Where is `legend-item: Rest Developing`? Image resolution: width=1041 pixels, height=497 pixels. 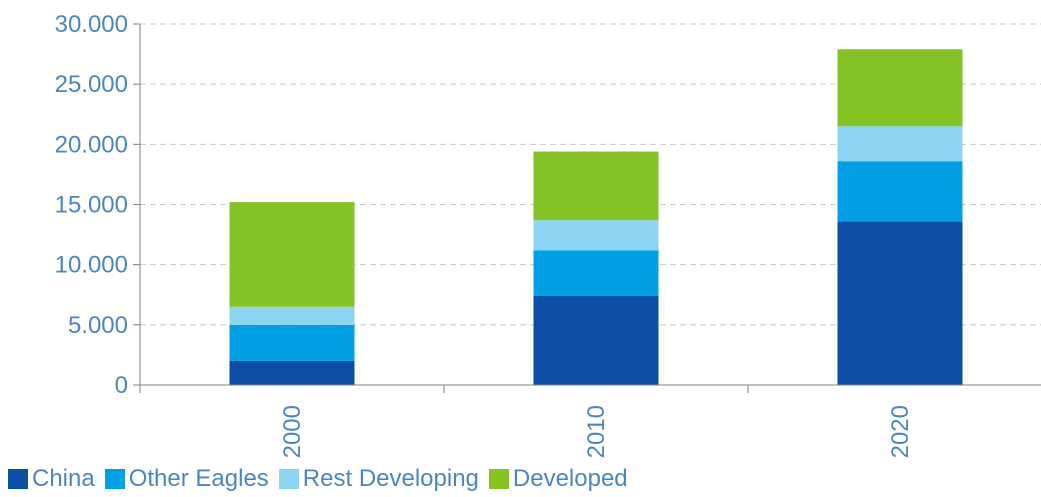 legend-item: Rest Developing is located at coordinates (378, 479).